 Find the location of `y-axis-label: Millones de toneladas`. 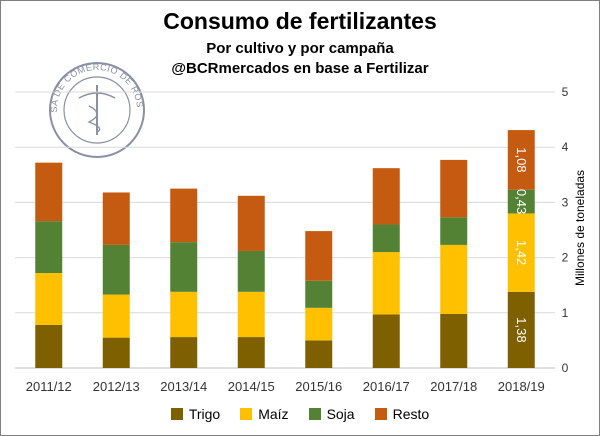

y-axis-label: Millones de toneladas is located at coordinates (580, 228).